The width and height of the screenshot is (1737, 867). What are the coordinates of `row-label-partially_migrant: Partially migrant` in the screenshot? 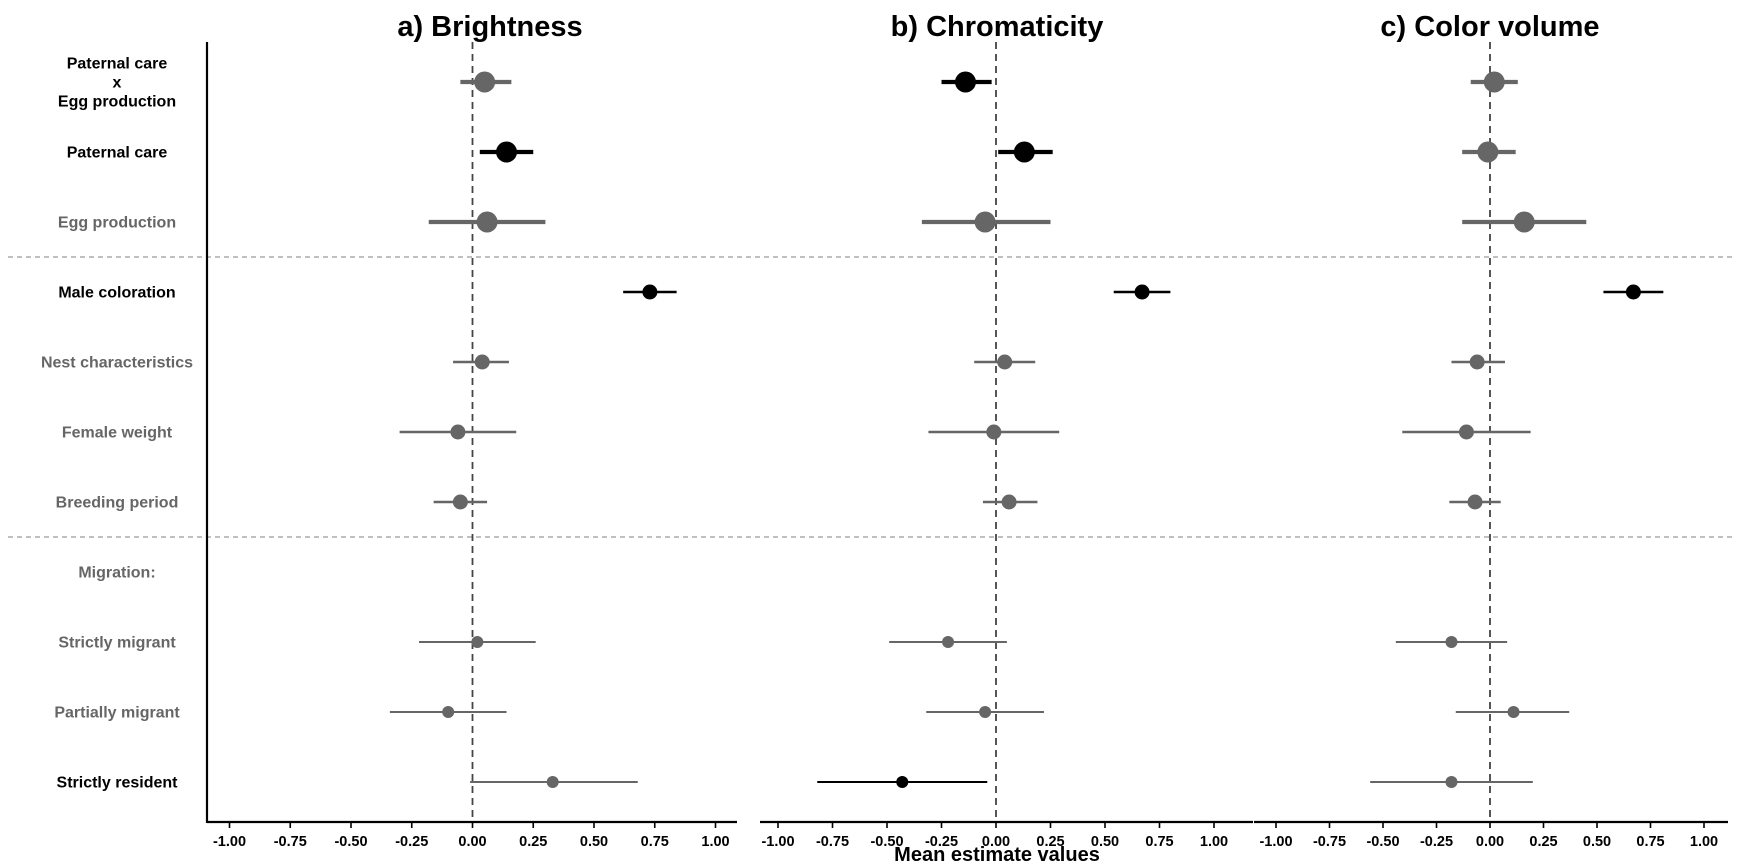 It's located at (117, 713).